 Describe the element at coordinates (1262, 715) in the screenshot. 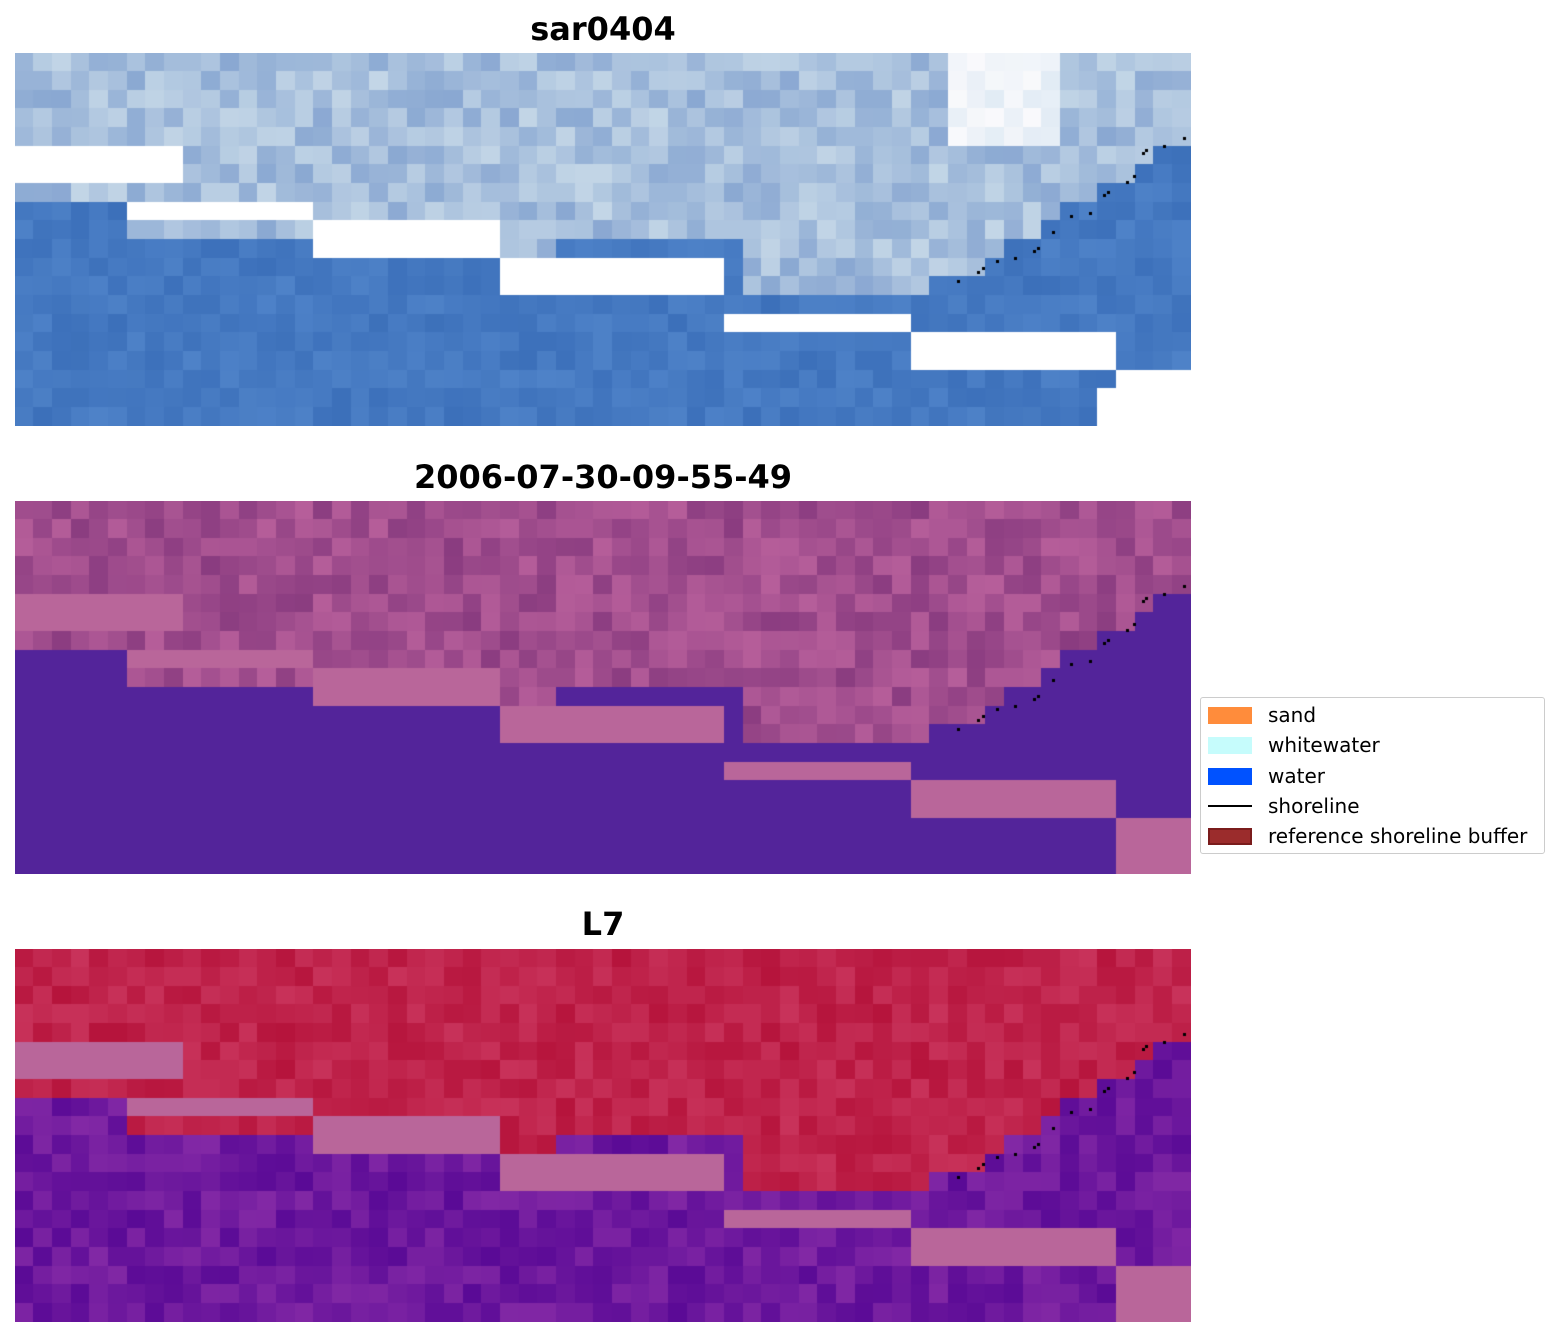

I see `legend-item-sand: sand` at that location.